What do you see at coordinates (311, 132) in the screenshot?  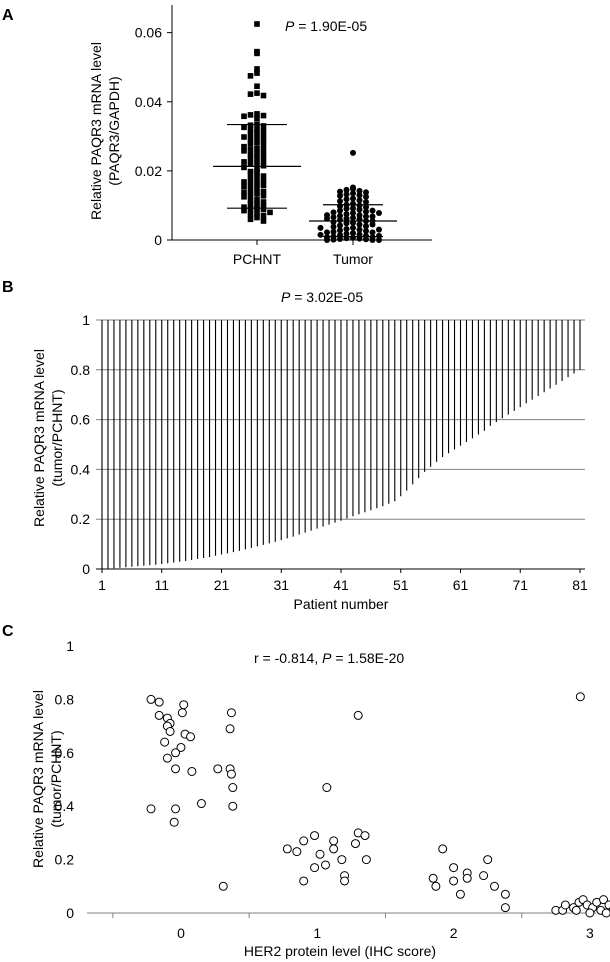 I see `panel-a-points` at bounding box center [311, 132].